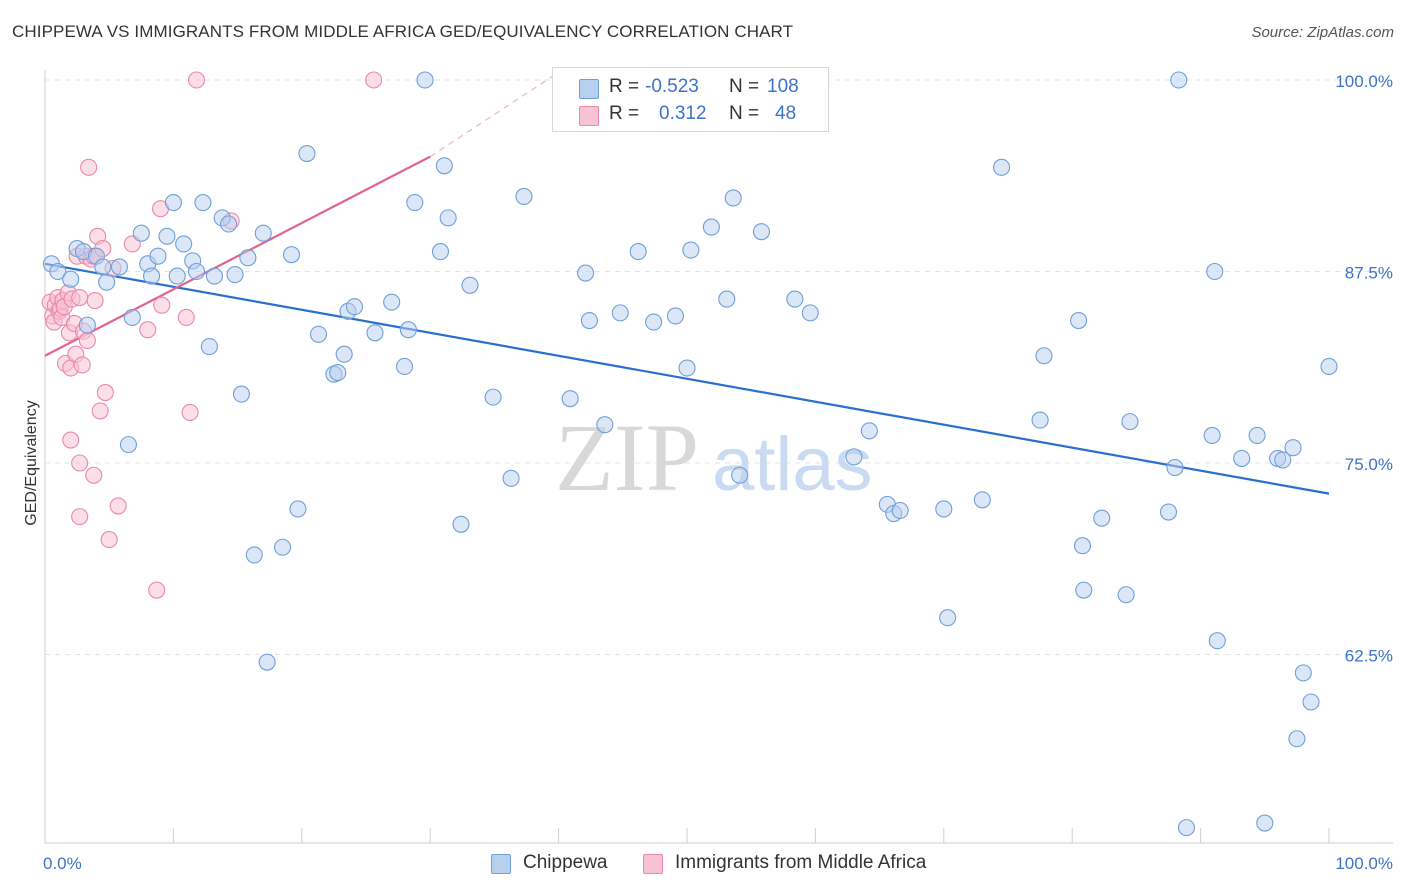  I want to click on series-immigrants-middle-africa, so click(212, 335).